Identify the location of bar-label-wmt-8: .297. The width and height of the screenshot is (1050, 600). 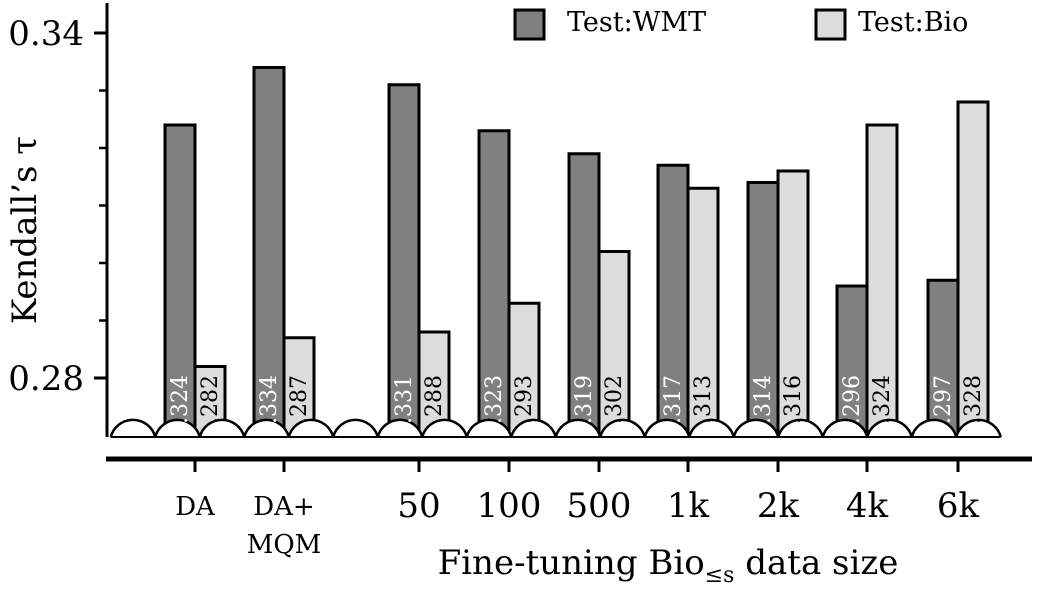
(943, 399).